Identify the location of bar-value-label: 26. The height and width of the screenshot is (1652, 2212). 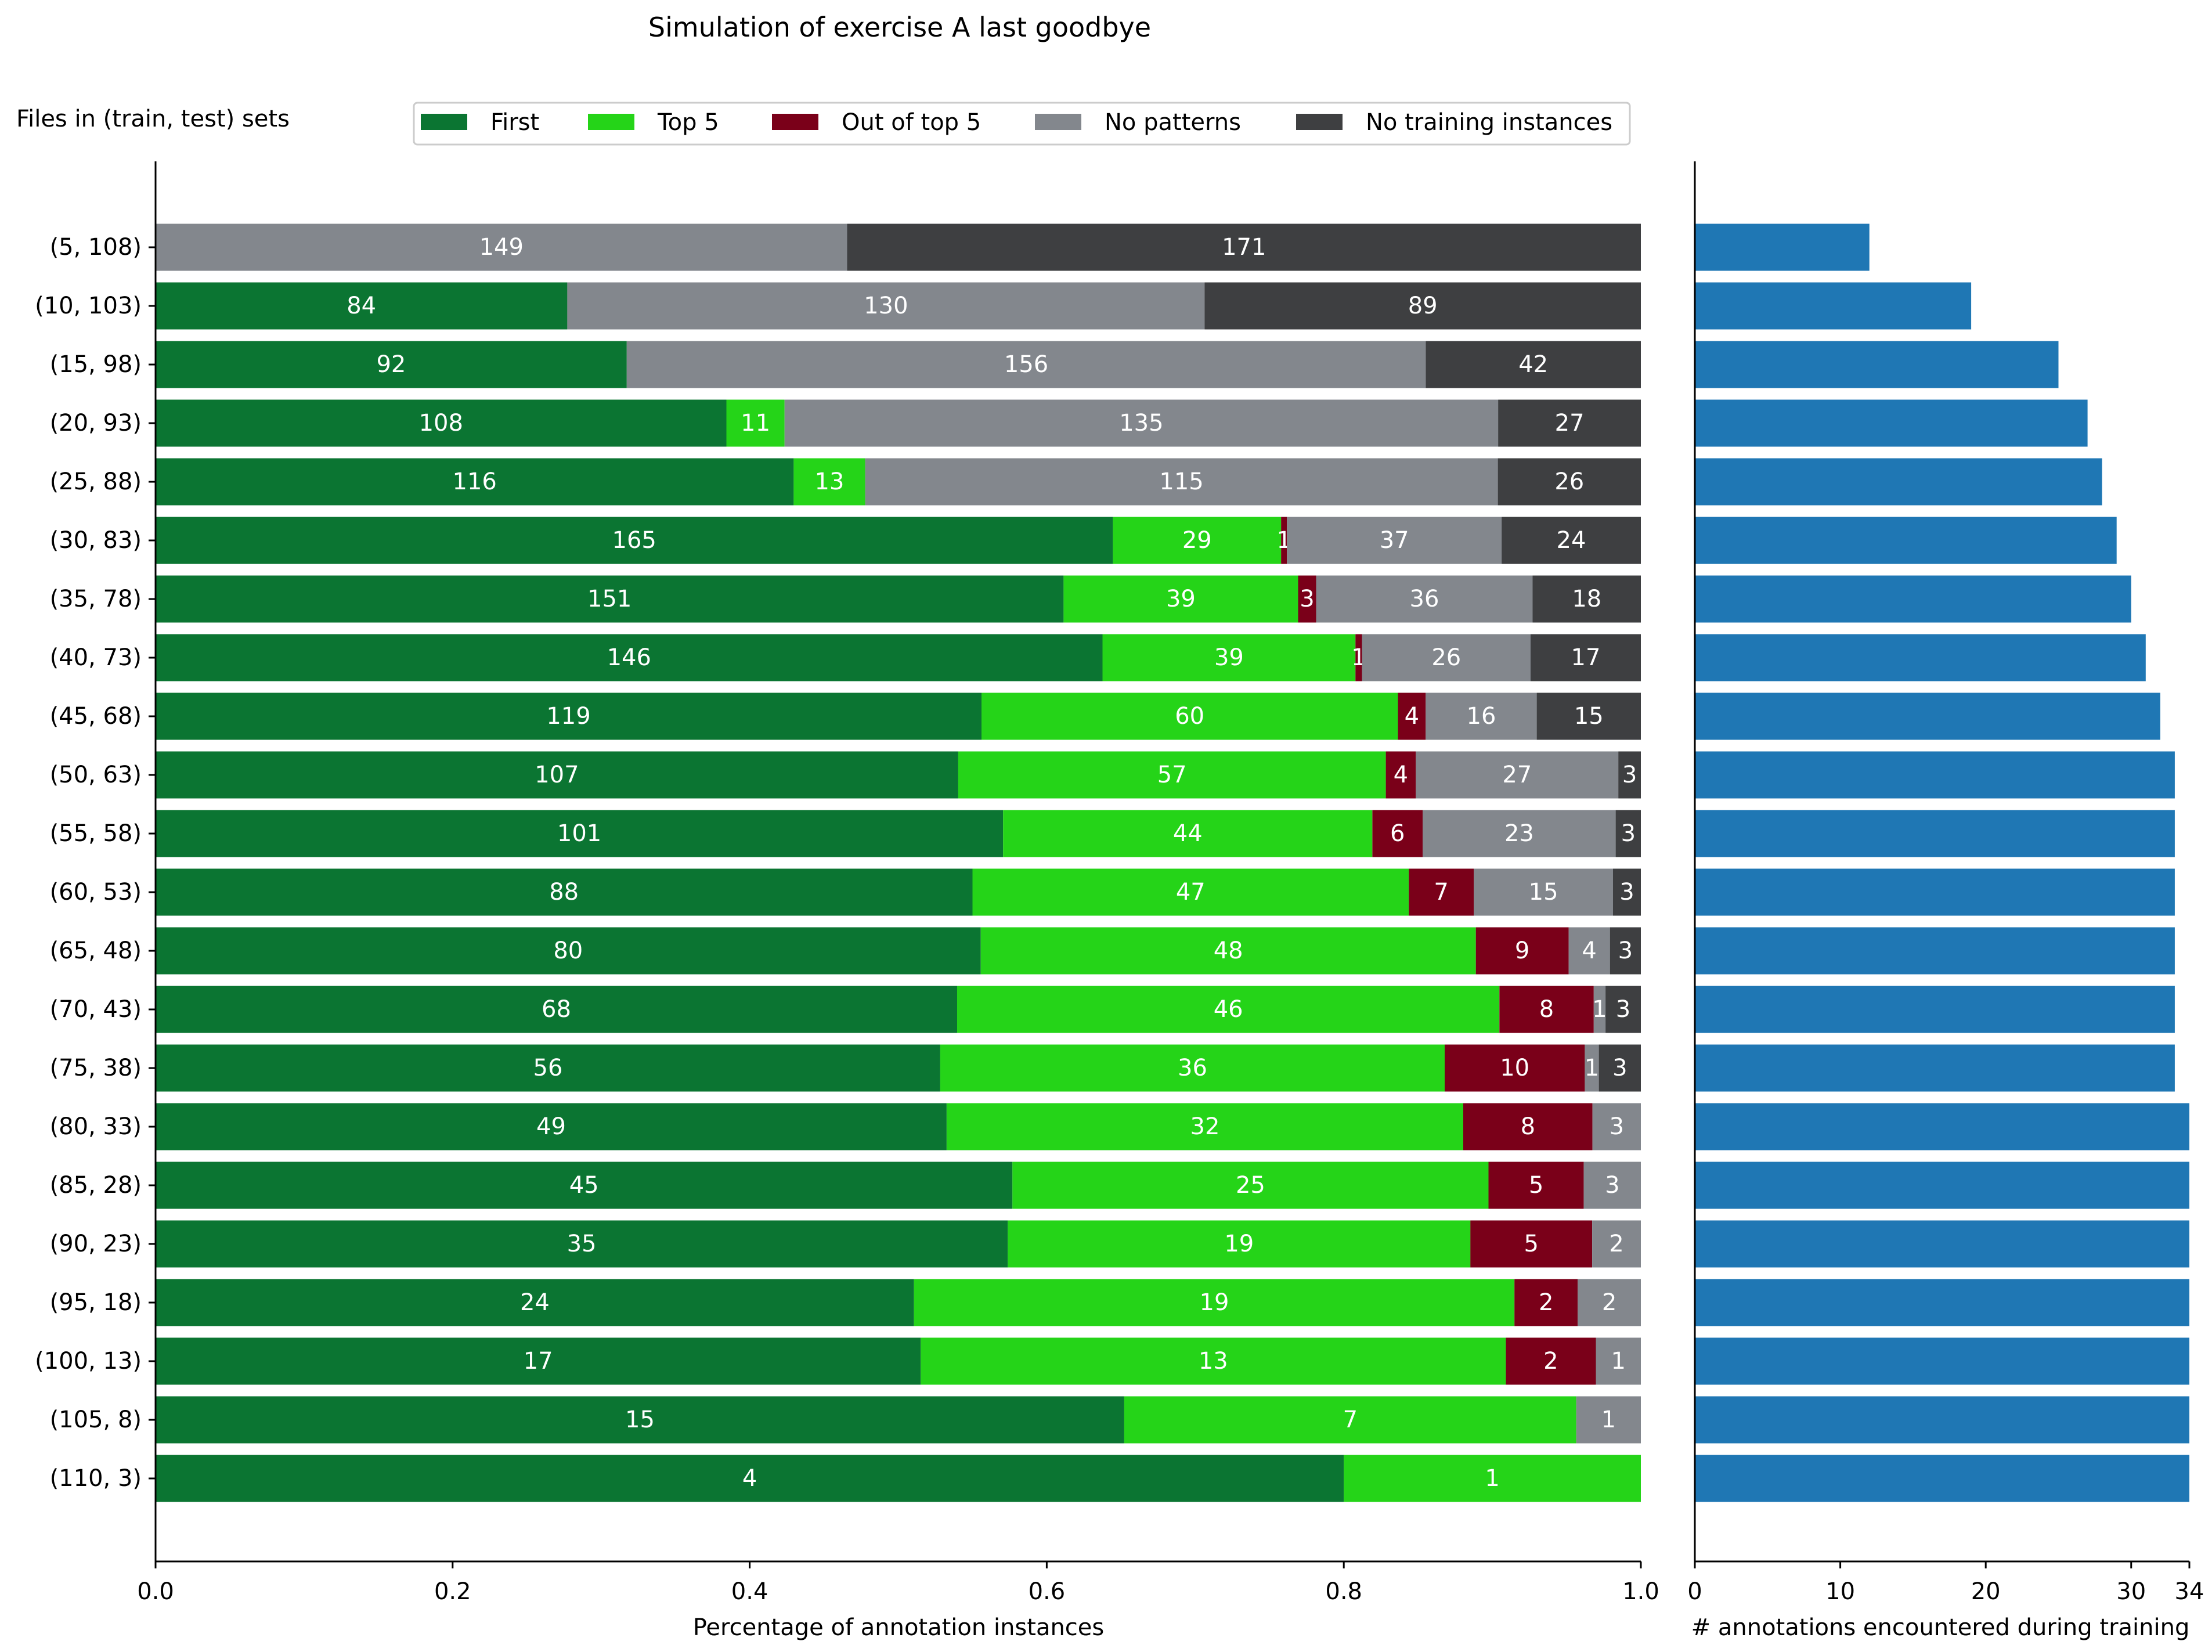
(1569, 481).